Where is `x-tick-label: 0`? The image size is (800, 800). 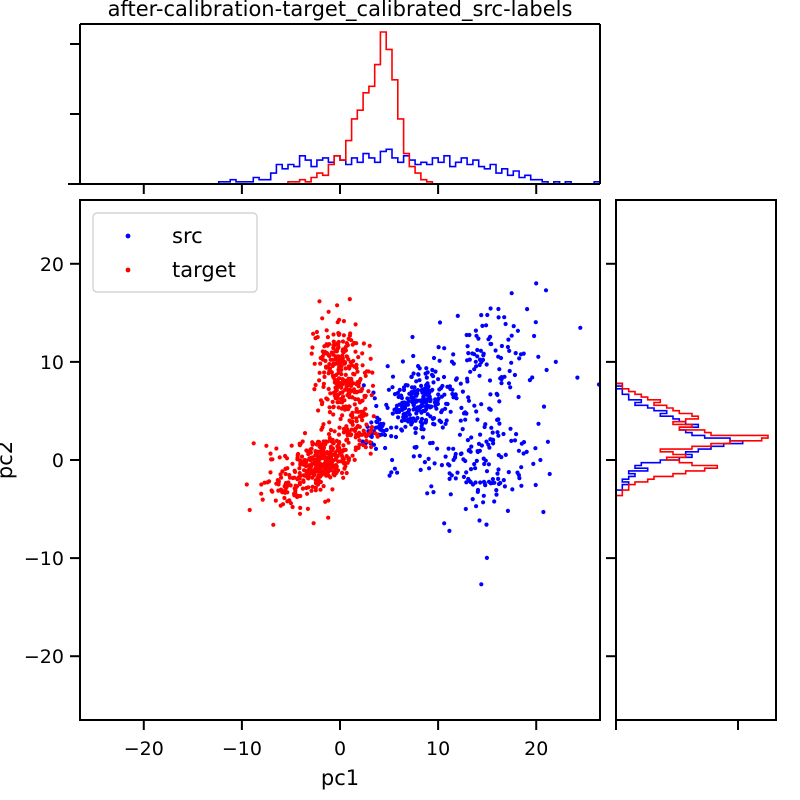 x-tick-label: 0 is located at coordinates (340, 749).